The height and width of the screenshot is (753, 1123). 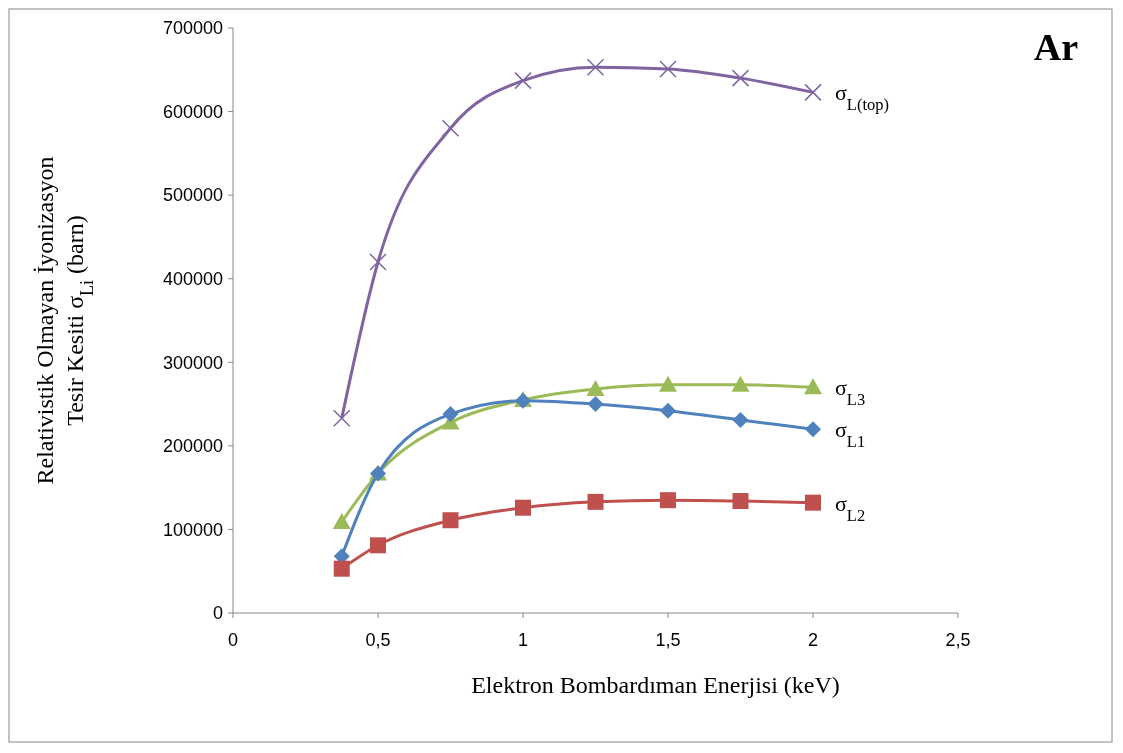 What do you see at coordinates (217, 613) in the screenshot?
I see `y-tick-label: 0` at bounding box center [217, 613].